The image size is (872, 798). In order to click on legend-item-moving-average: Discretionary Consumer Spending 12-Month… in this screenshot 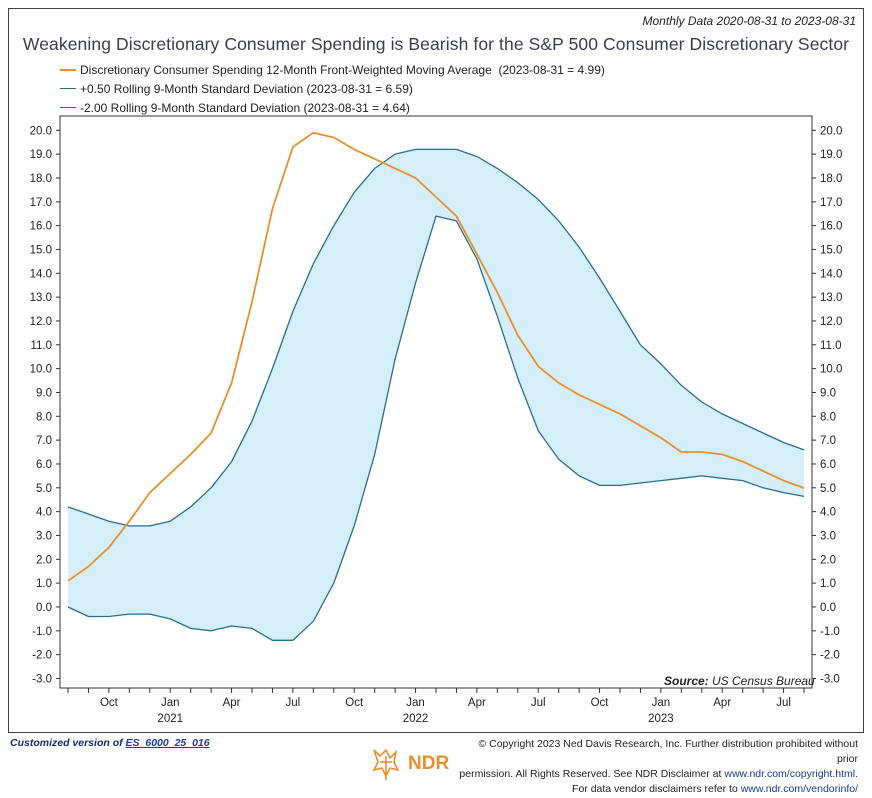, I will do `click(332, 69)`.